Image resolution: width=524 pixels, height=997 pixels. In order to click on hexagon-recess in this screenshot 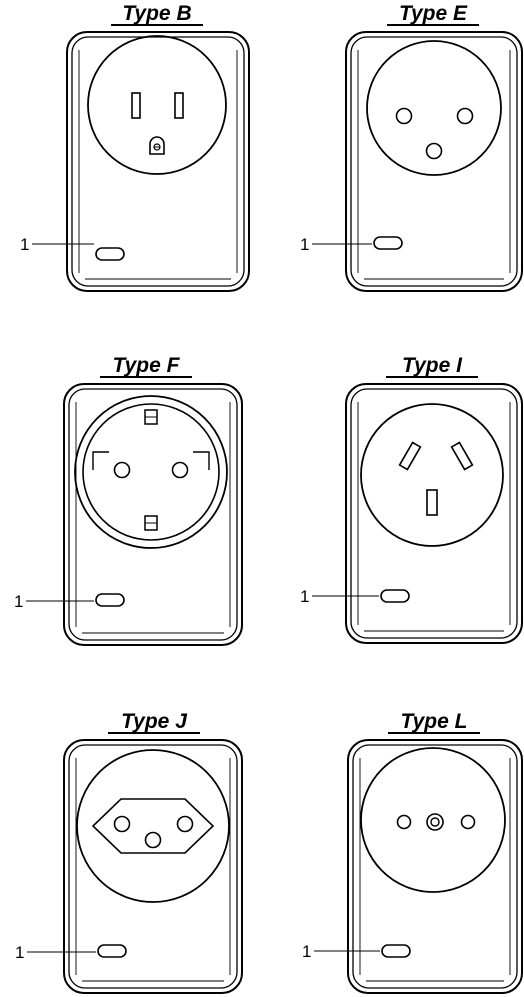, I will do `click(153, 826)`.